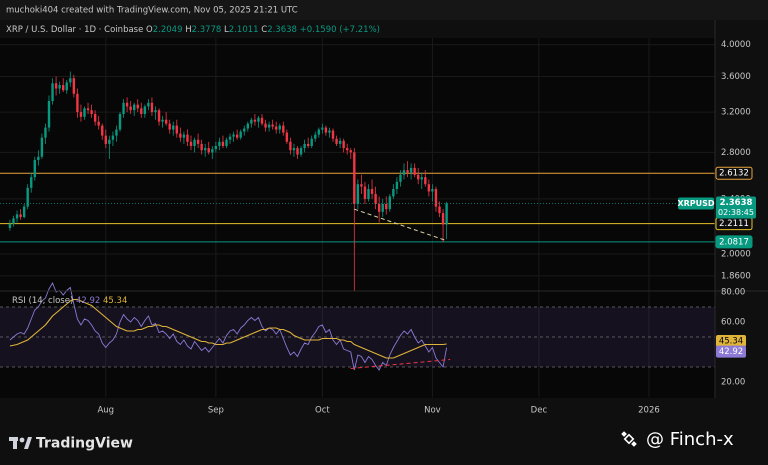  What do you see at coordinates (105, 411) in the screenshot?
I see `x-tick-label: Aug` at bounding box center [105, 411].